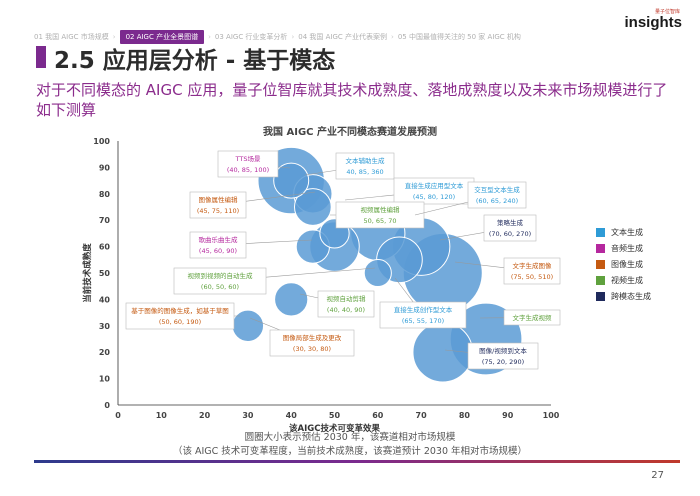  I want to click on callout-label-value: (30, 30, 80), so click(312, 349).